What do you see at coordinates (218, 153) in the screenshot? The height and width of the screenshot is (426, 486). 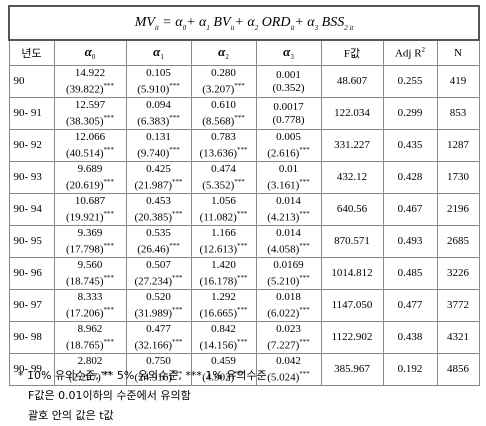 I see `t-value: (13.636)` at bounding box center [218, 153].